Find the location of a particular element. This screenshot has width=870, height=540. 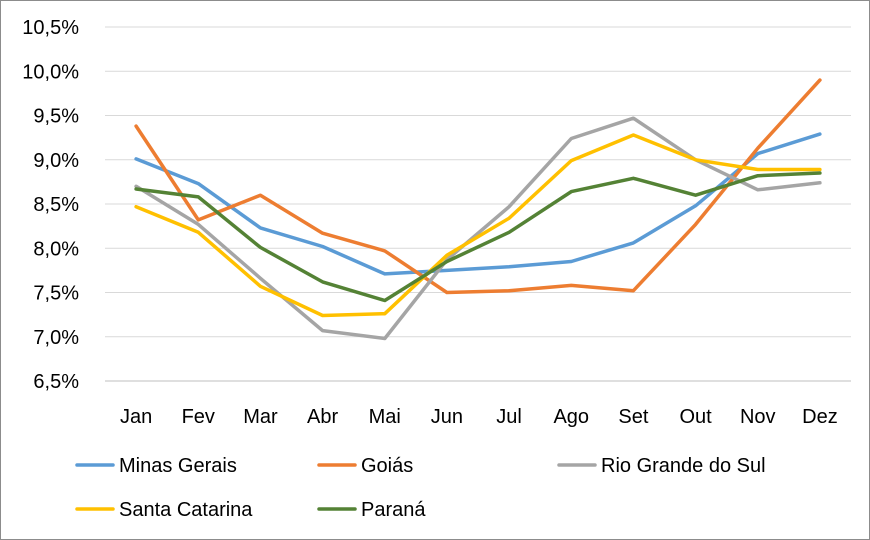

legend-item-santa-catarina: Santa Catarina is located at coordinates (164, 510).